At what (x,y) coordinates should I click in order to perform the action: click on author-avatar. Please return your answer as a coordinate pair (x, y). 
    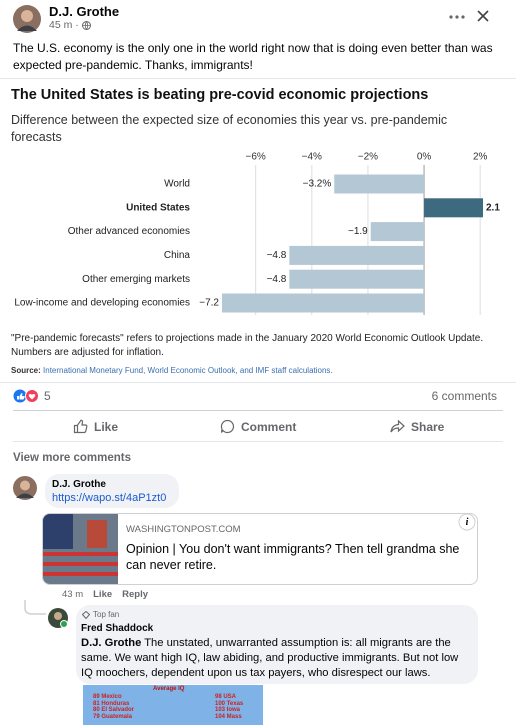
    Looking at the image, I should click on (27, 19).